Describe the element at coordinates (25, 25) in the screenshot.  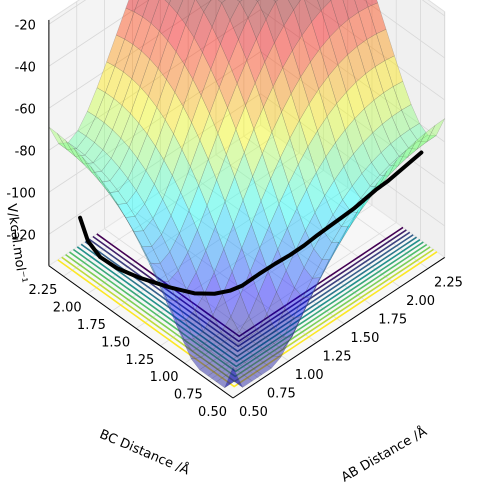
I see `z-tick-label: -20` at that location.